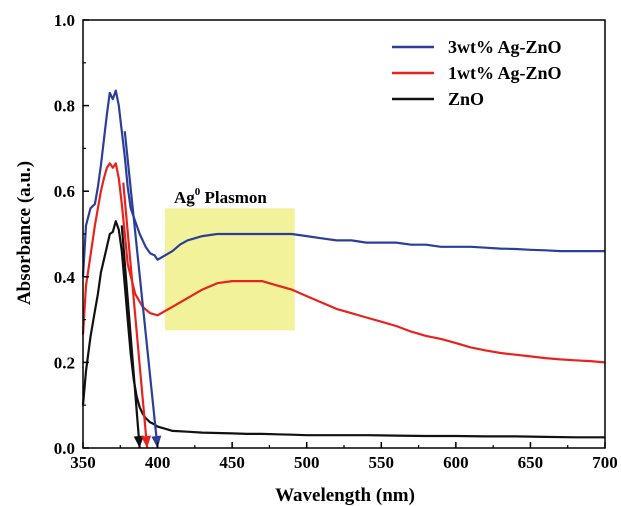  Describe the element at coordinates (438, 99) in the screenshot. I see `legend-item-zno: ZnO` at that location.